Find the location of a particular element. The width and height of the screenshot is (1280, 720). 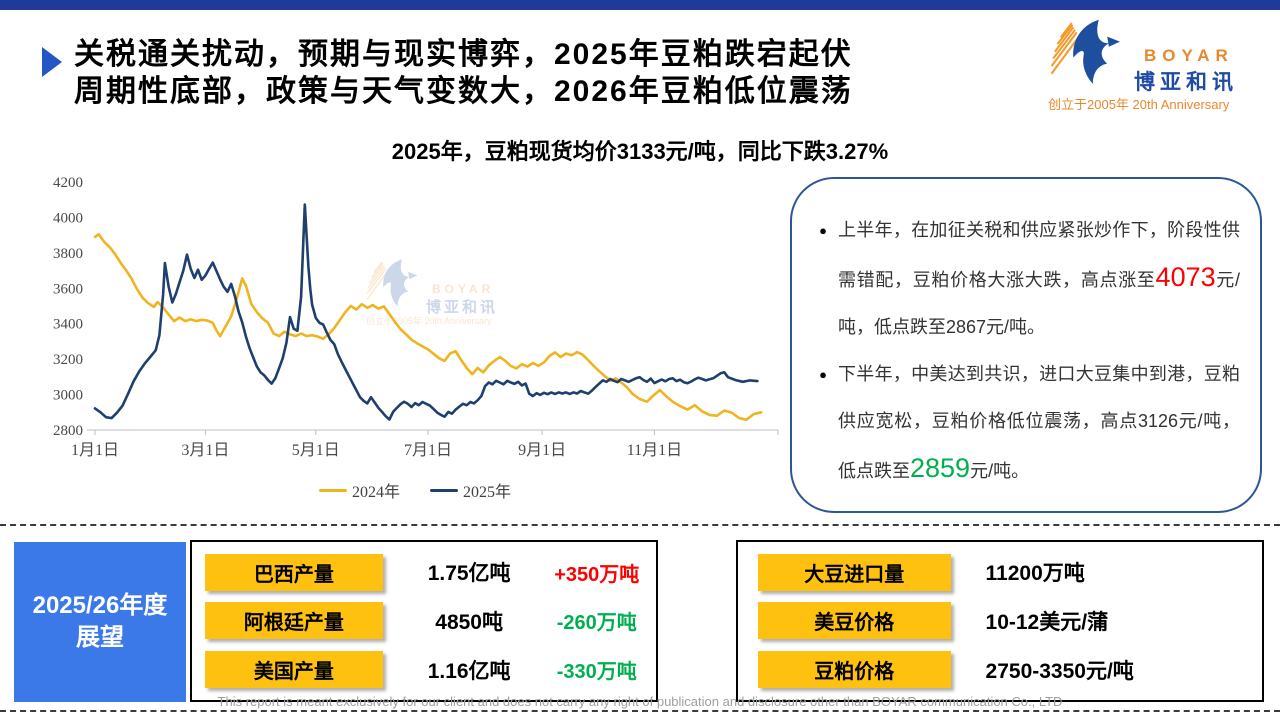

chart-legend: 2024年 2025年 is located at coordinates (415, 490).